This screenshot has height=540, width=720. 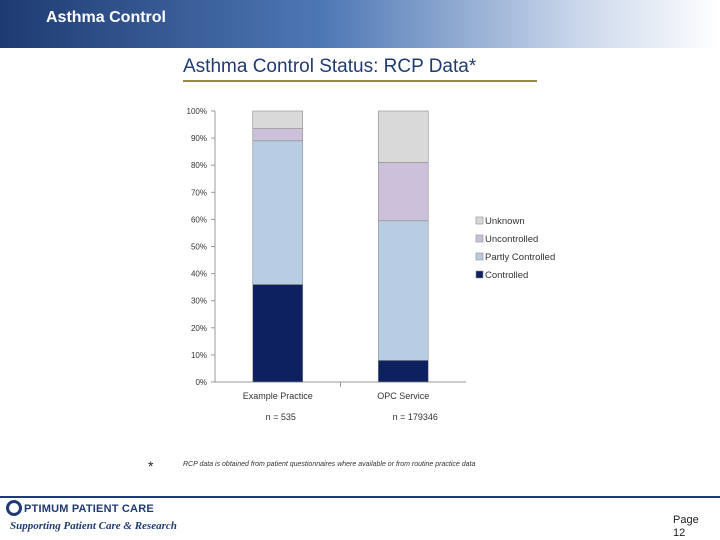 What do you see at coordinates (199, 301) in the screenshot?
I see `y-tick-label: 30%` at bounding box center [199, 301].